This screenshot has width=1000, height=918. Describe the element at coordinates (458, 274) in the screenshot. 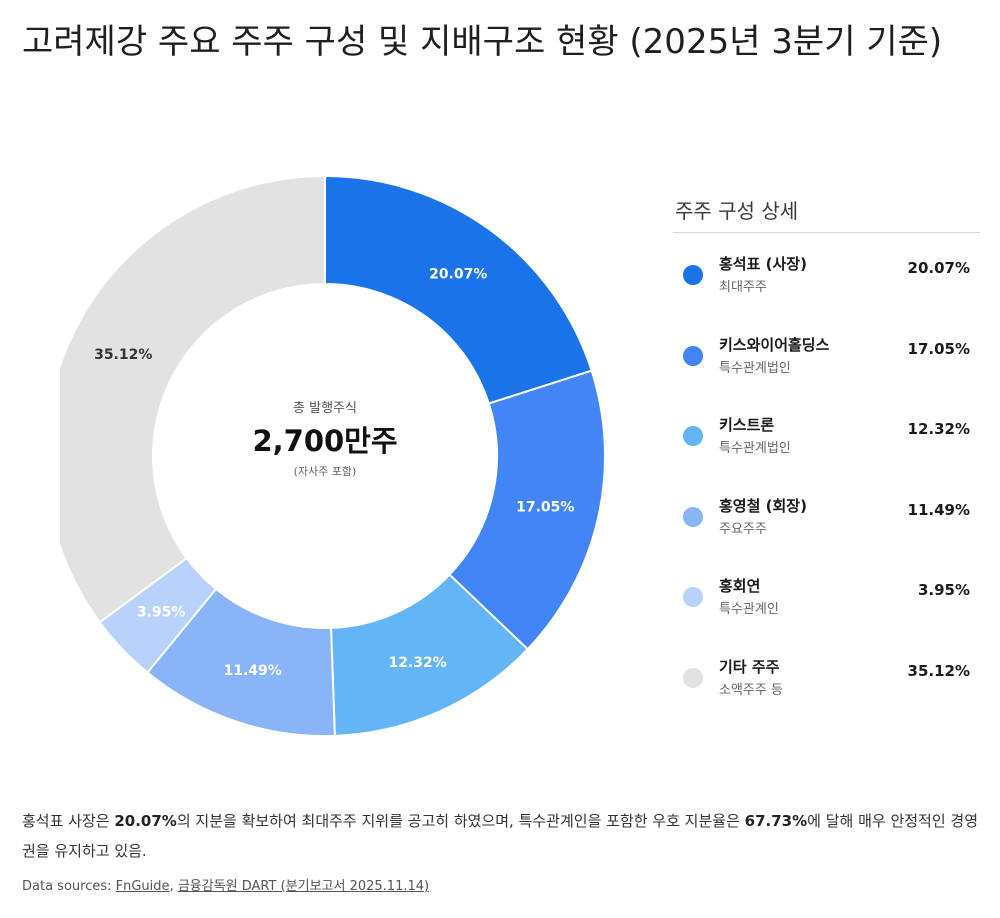

I see `slice-value-label: 20.07%` at that location.